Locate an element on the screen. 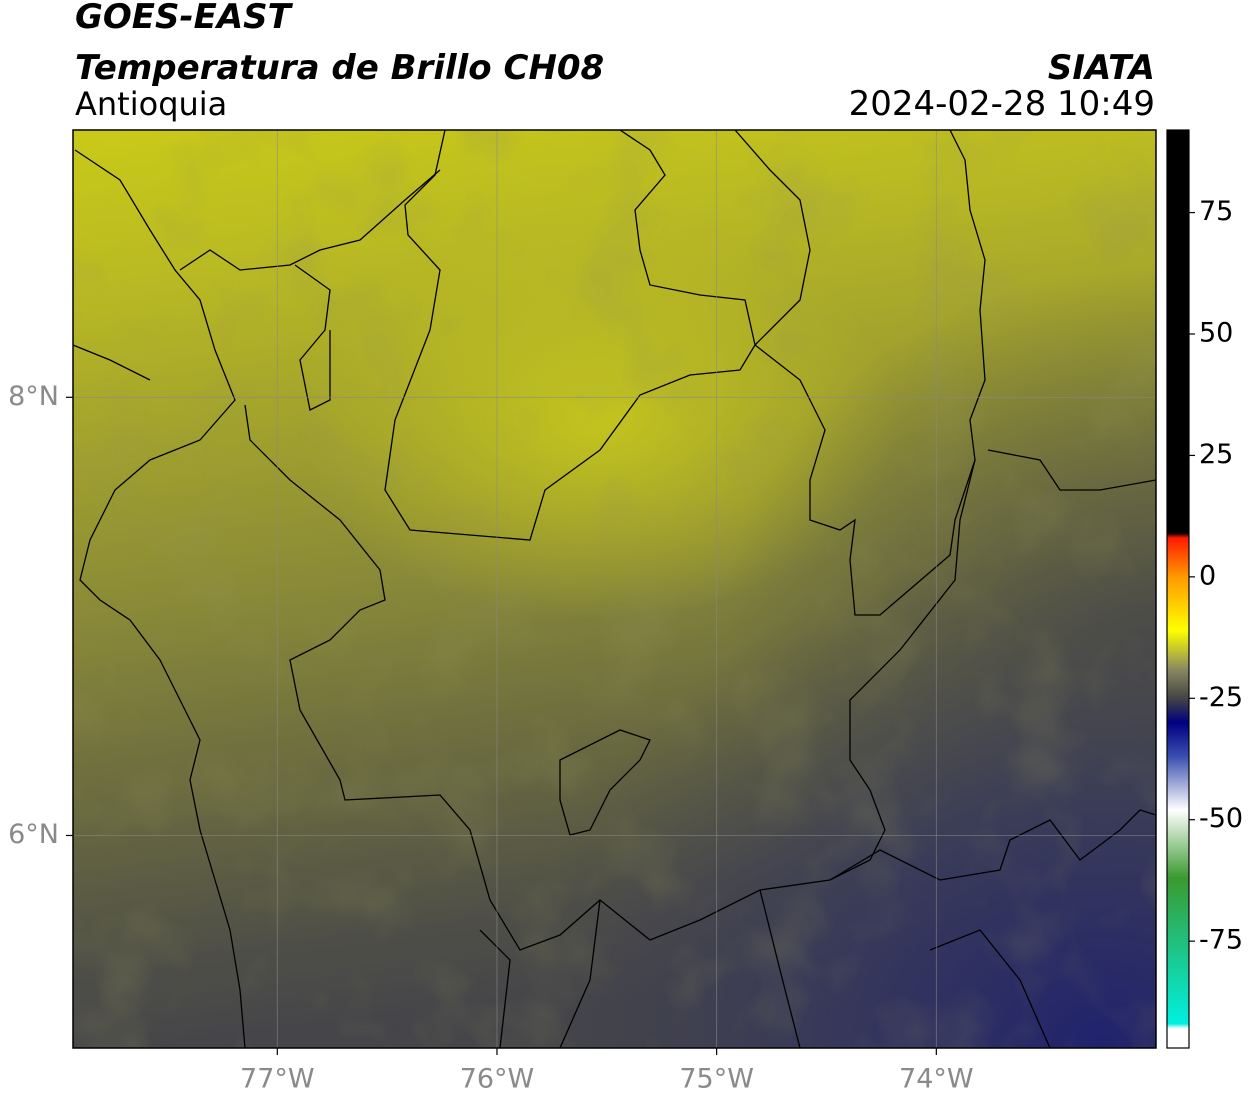 Image resolution: width=1252 pixels, height=1103 pixels. colorbar-tick-label: -25 is located at coordinates (1221, 697).